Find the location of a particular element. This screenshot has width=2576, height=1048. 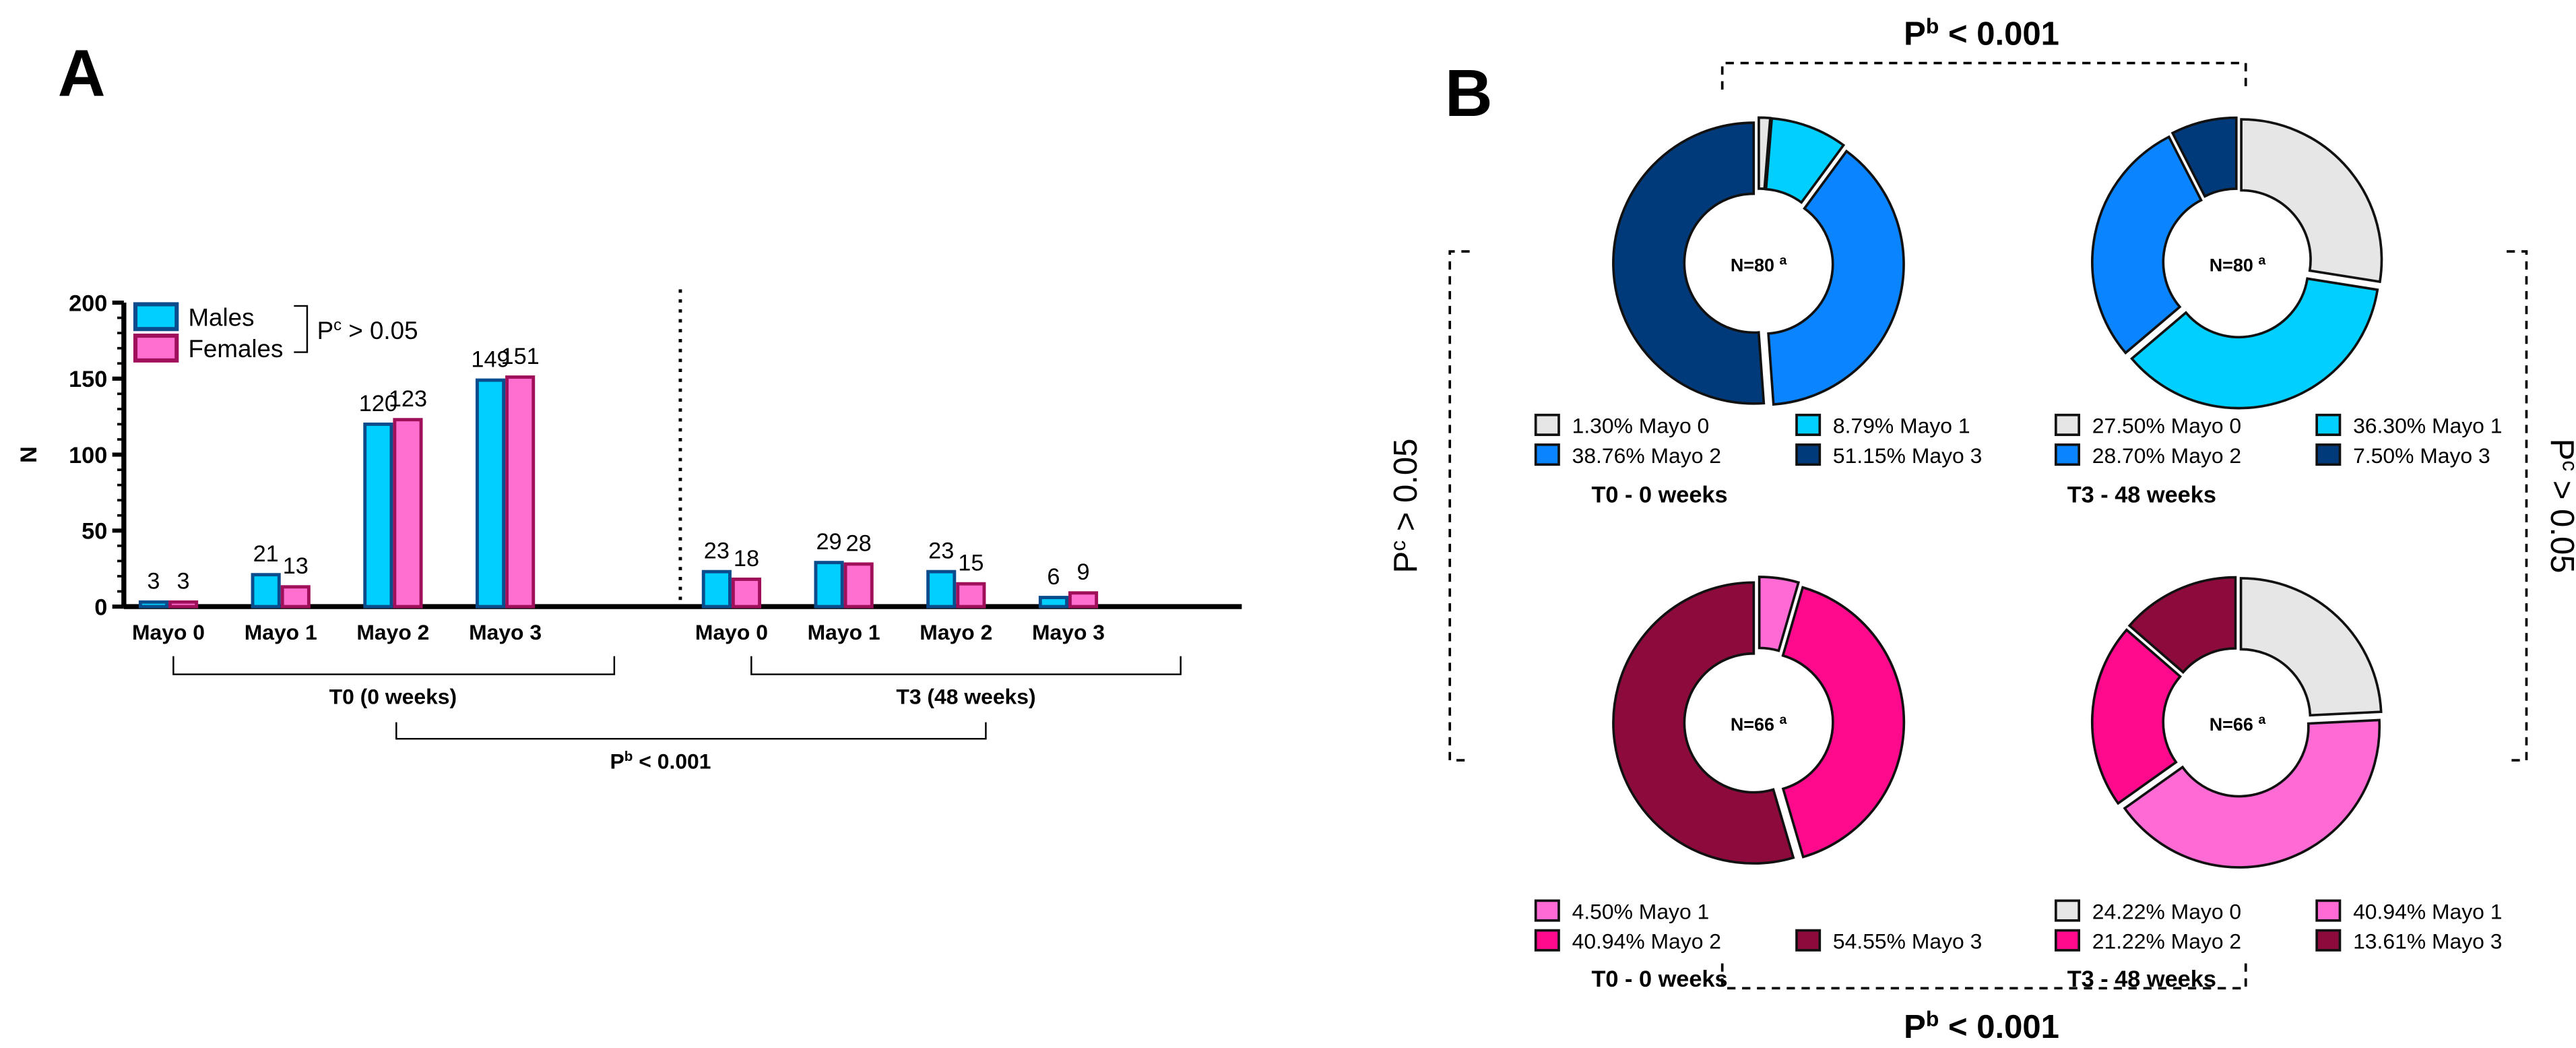

legend-label: 8.79% Mayo 1 is located at coordinates (1901, 426).